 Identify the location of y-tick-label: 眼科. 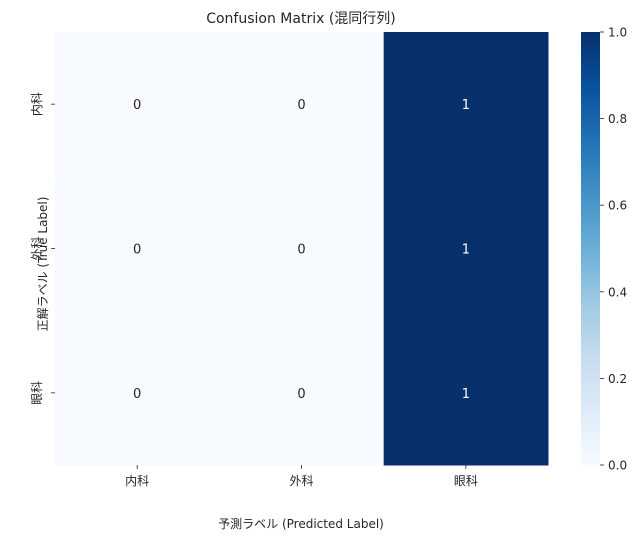
(37, 393).